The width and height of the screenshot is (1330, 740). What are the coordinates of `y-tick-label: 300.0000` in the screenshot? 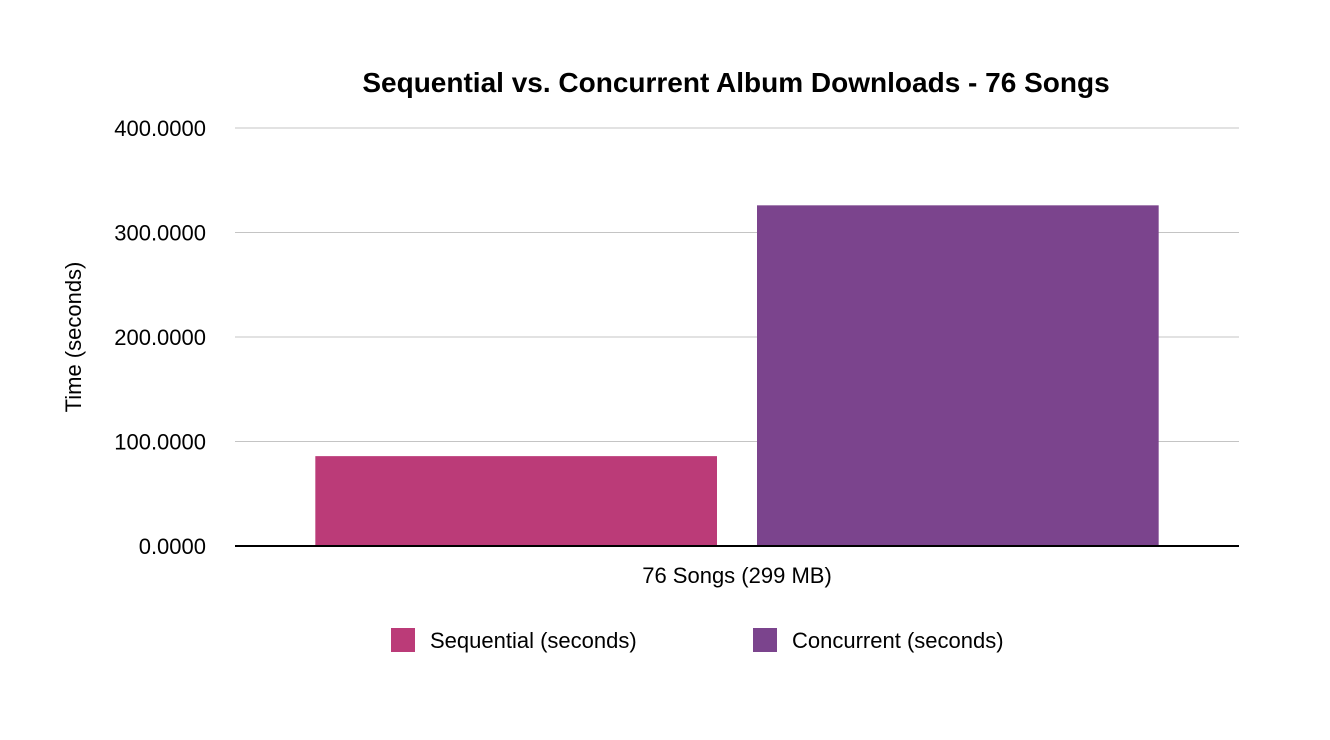 It's located at (160, 233).